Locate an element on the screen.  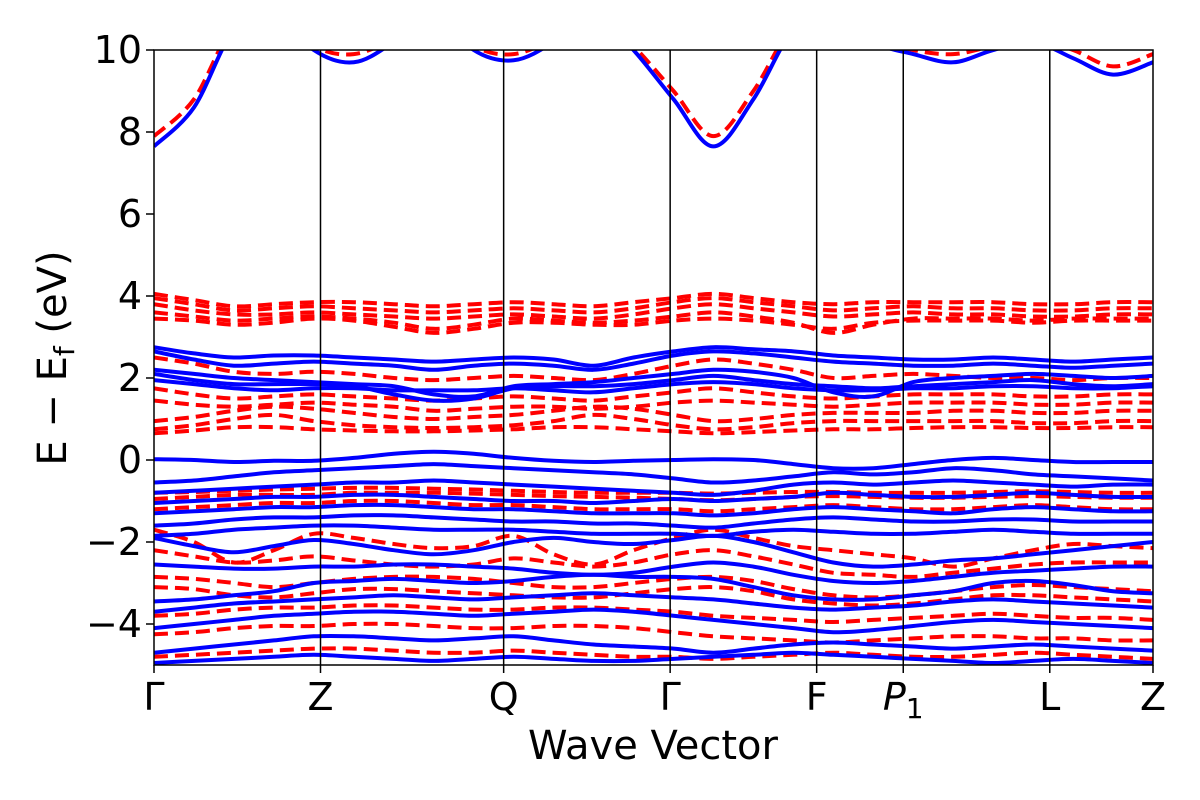
x-tick-label: L is located at coordinates (1049, 697).